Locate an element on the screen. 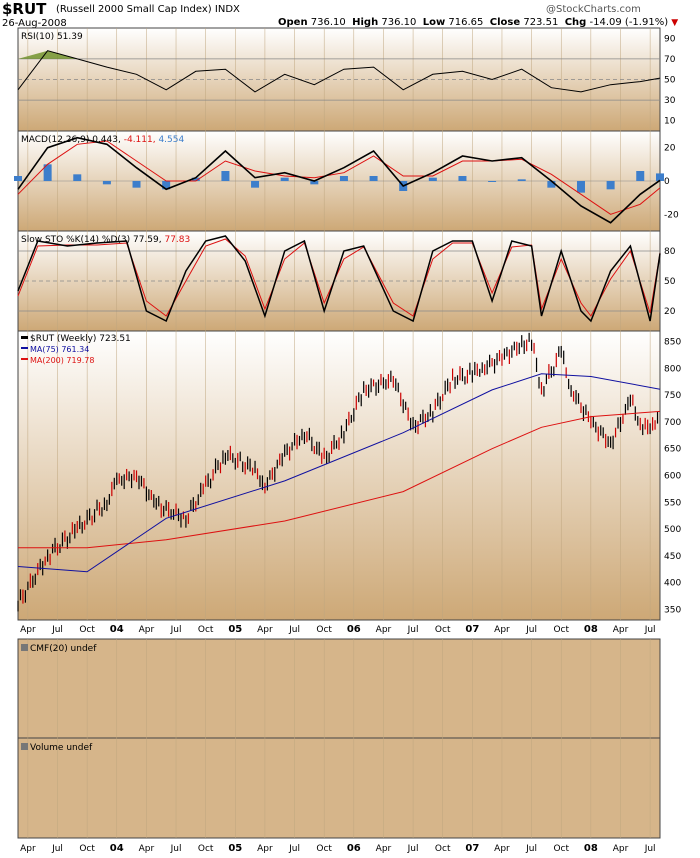 This screenshot has width=700, height=858. volume-title: Volume undef is located at coordinates (61, 748).